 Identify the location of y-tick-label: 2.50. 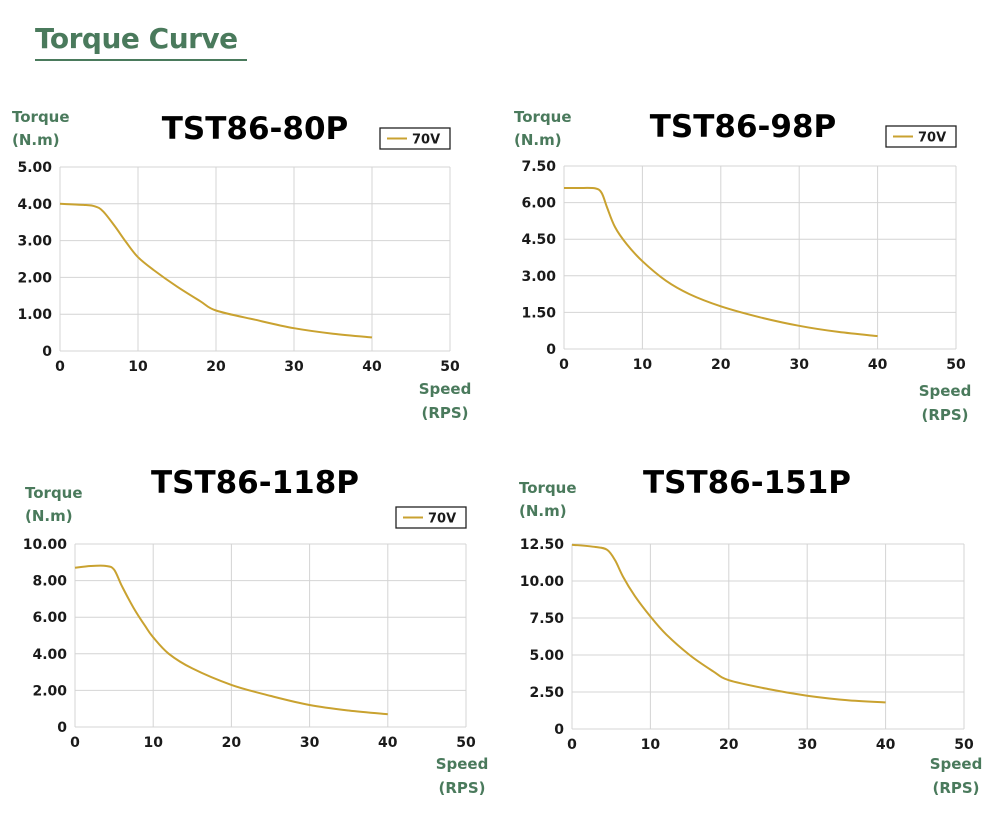
(546, 693).